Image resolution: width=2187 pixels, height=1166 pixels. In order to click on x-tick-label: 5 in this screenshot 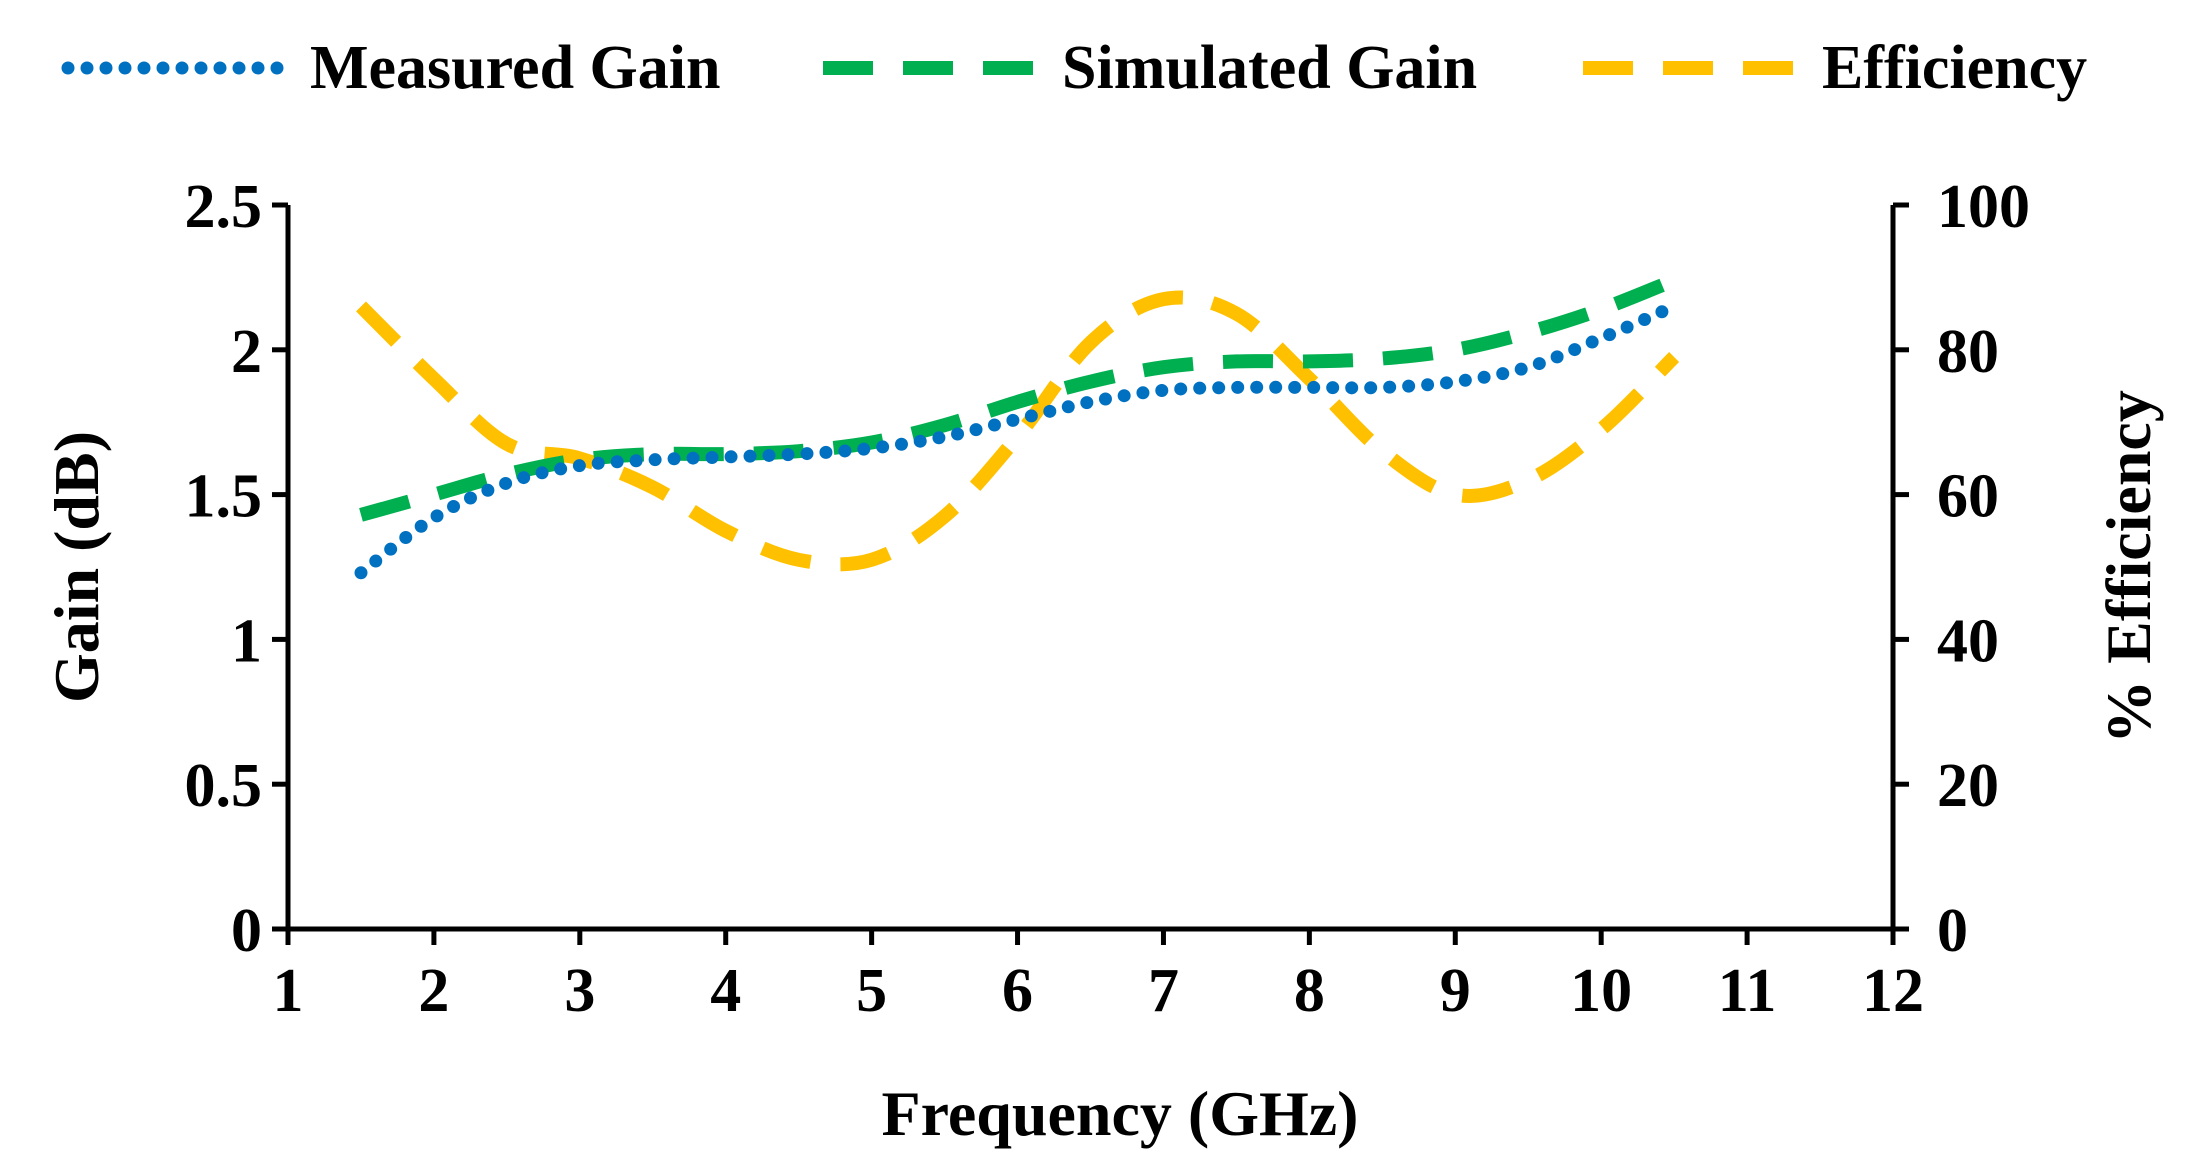, I will do `click(871, 991)`.